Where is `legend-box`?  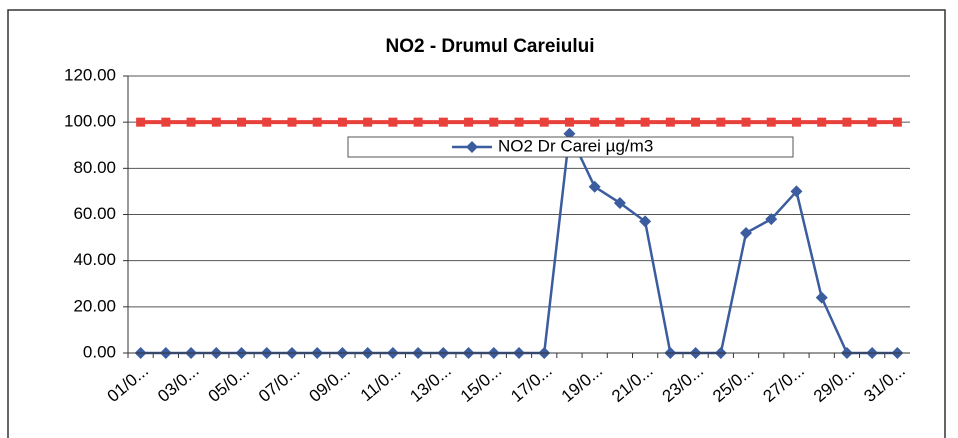
legend-box is located at coordinates (570, 147).